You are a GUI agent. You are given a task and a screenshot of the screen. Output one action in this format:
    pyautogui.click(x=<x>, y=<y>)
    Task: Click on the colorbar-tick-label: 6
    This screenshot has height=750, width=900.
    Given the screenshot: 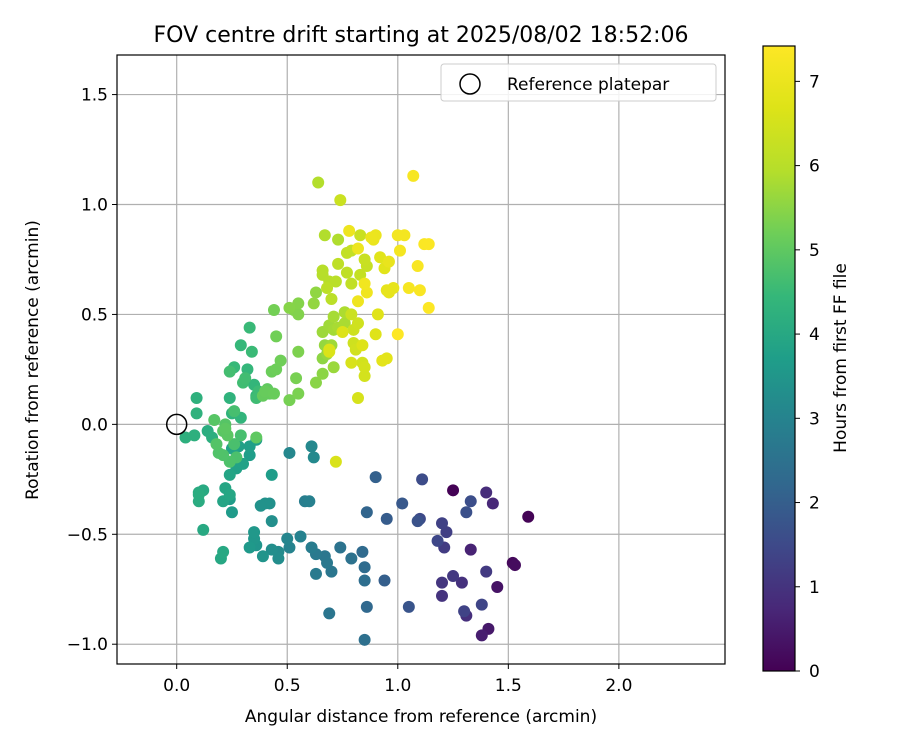 What is the action you would take?
    pyautogui.click(x=814, y=167)
    